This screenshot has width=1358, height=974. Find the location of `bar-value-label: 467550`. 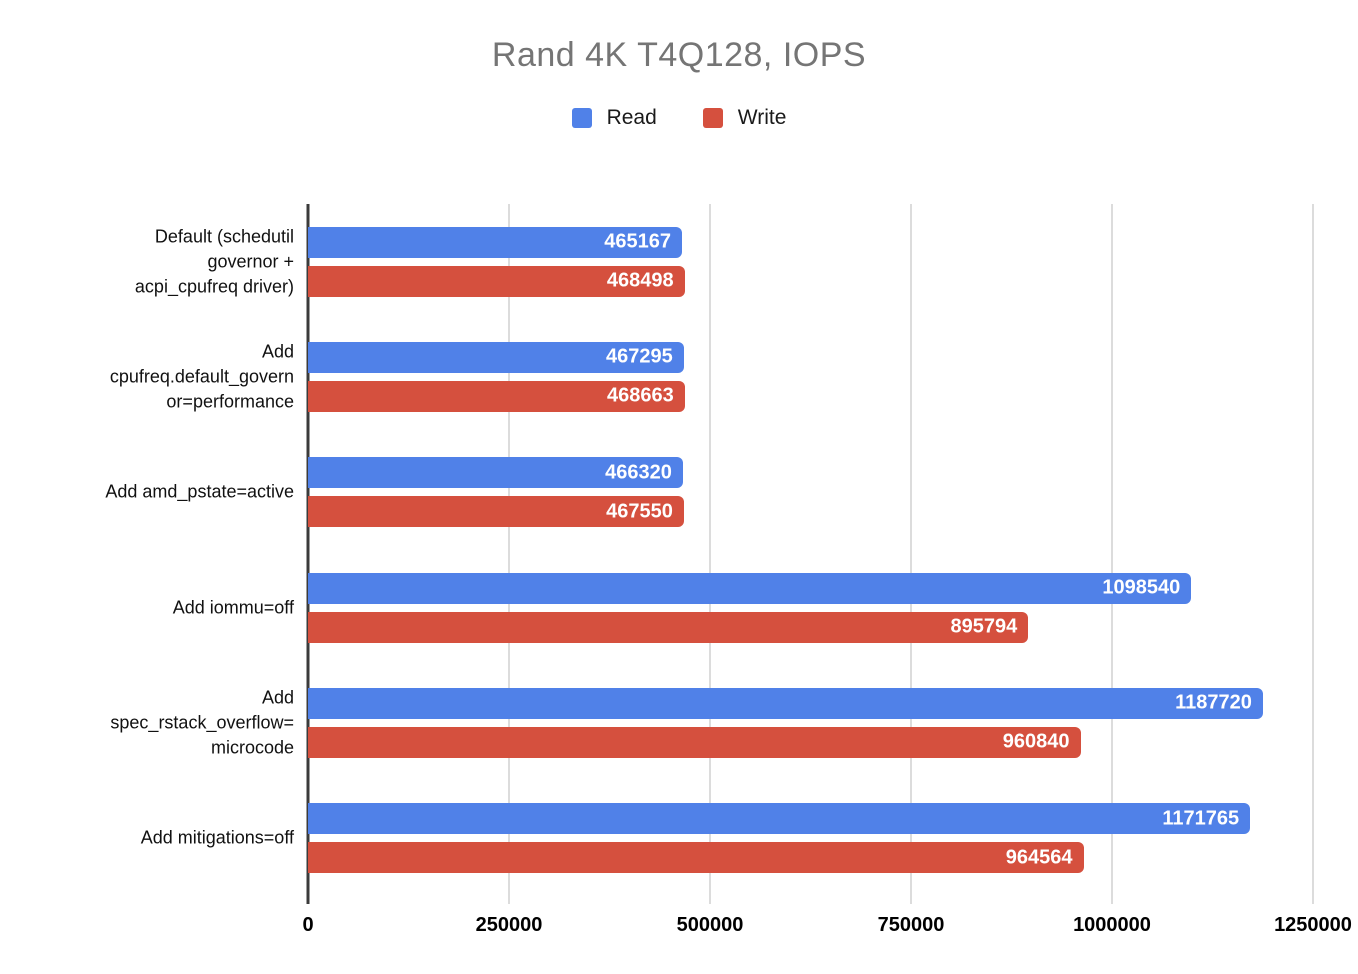

bar-value-label: 467550 is located at coordinates (639, 511).